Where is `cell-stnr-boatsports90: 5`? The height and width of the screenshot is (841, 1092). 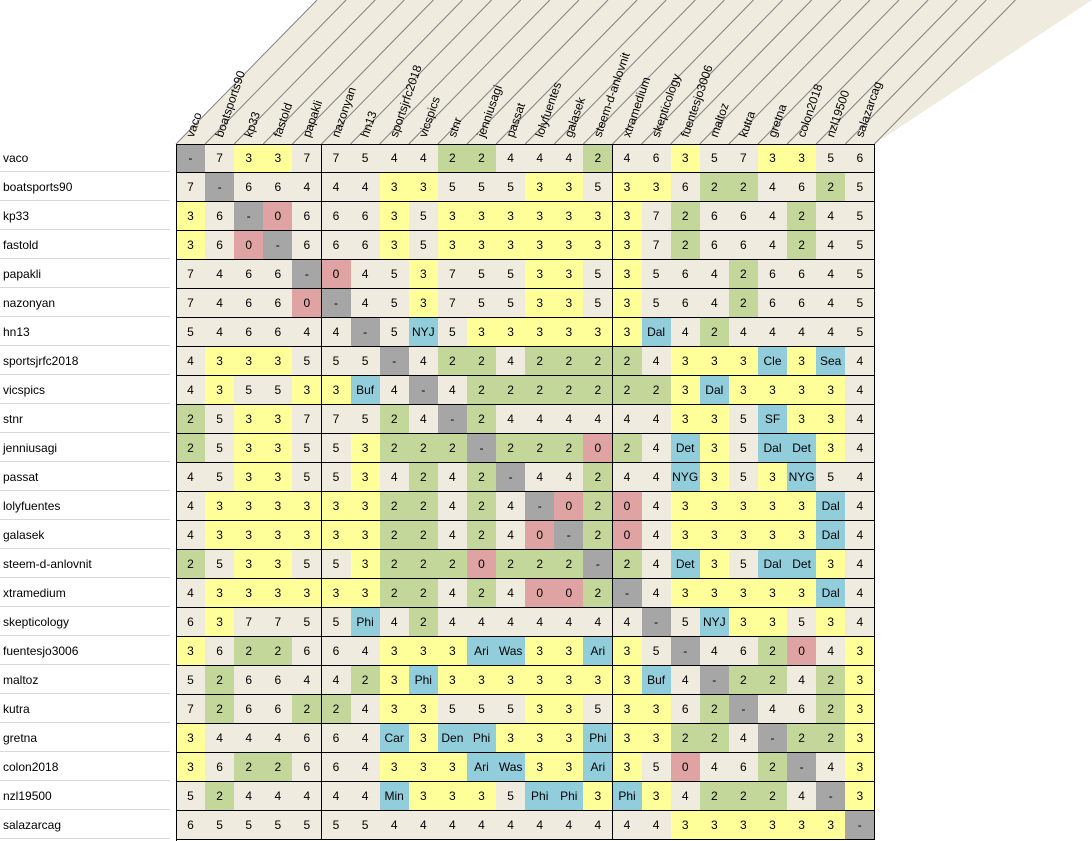
cell-stnr-boatsports90: 5 is located at coordinates (220, 419).